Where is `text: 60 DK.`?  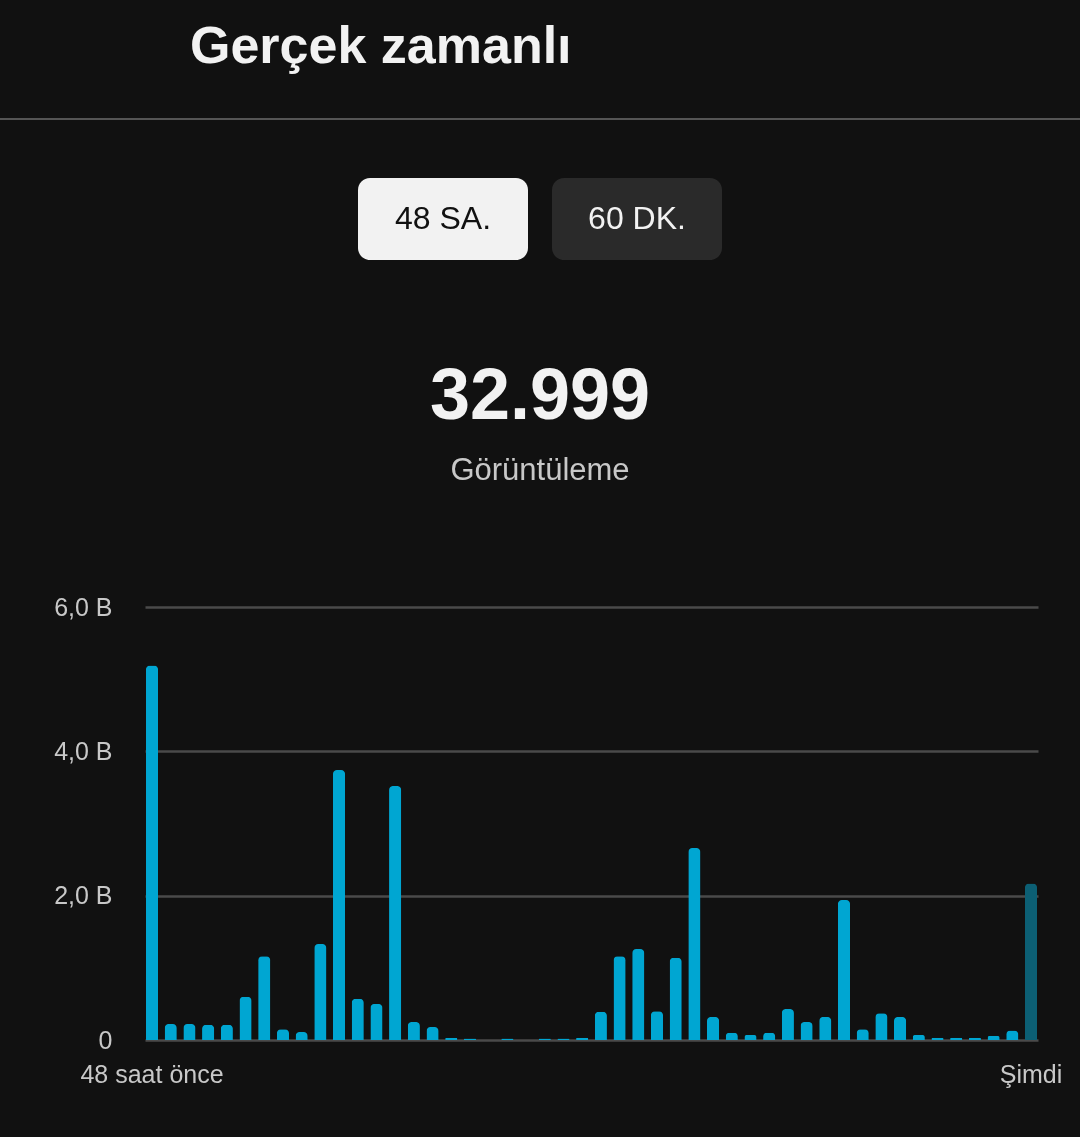
text: 60 DK. is located at coordinates (637, 218).